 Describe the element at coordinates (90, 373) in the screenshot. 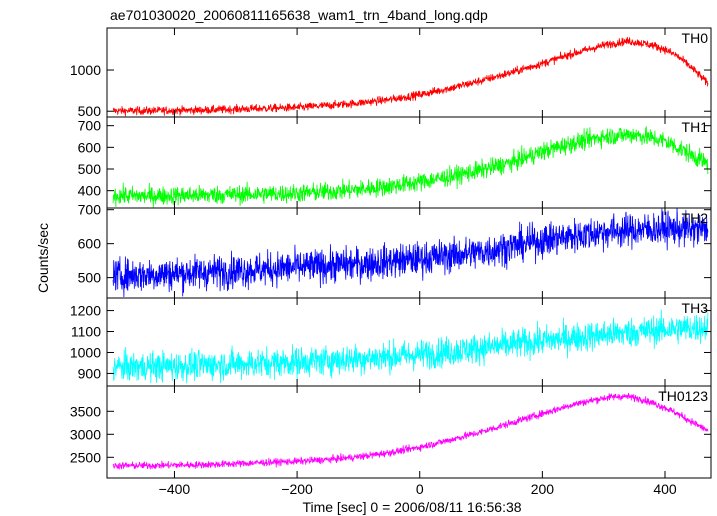

I see `y-tick-label: 900` at that location.